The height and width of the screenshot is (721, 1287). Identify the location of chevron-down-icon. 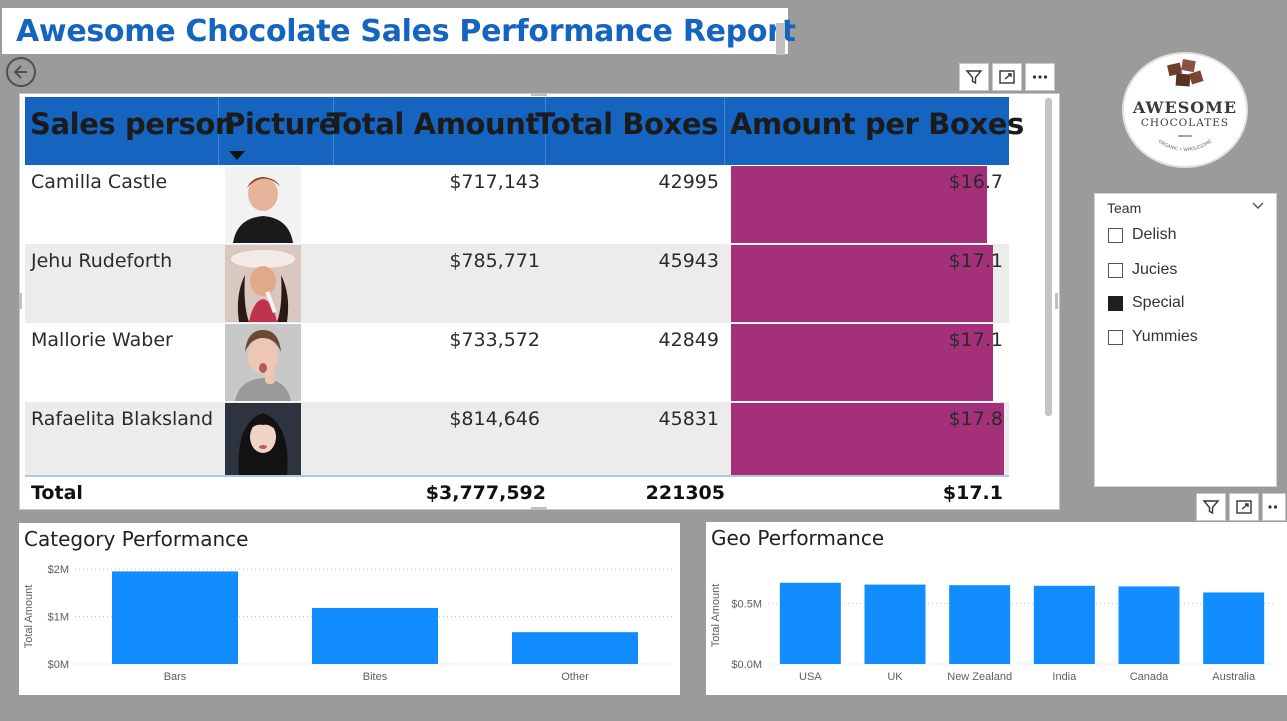
(1258, 206).